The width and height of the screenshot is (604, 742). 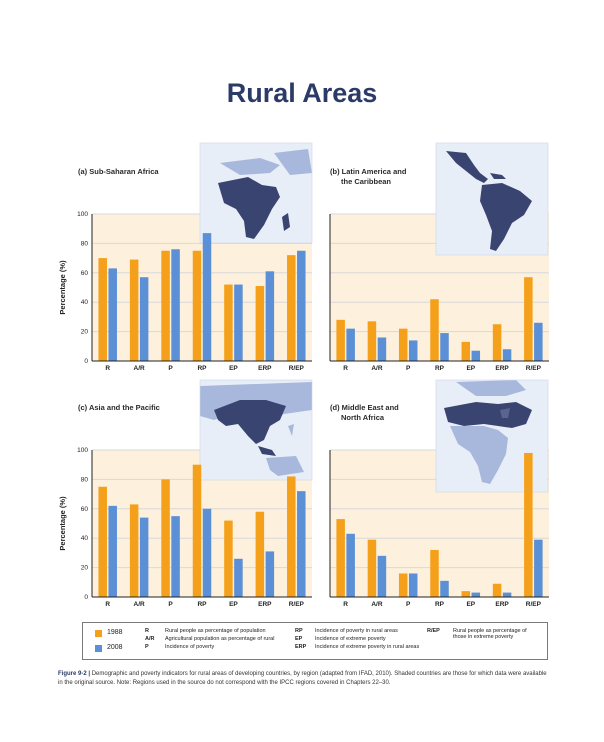 What do you see at coordinates (190, 647) in the screenshot?
I see `legend-text: Incidence of poverty` at bounding box center [190, 647].